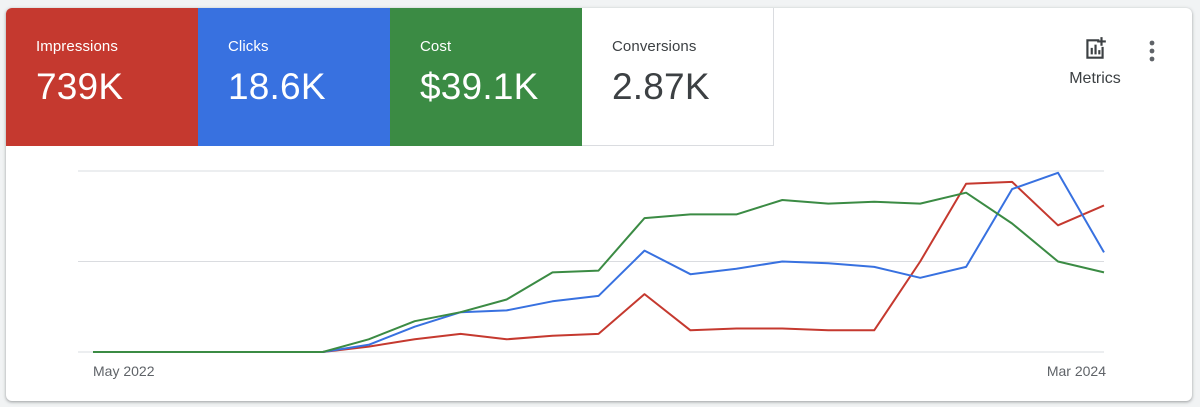  What do you see at coordinates (1076, 371) in the screenshot?
I see `x-tick-label-end: Mar 2024` at bounding box center [1076, 371].